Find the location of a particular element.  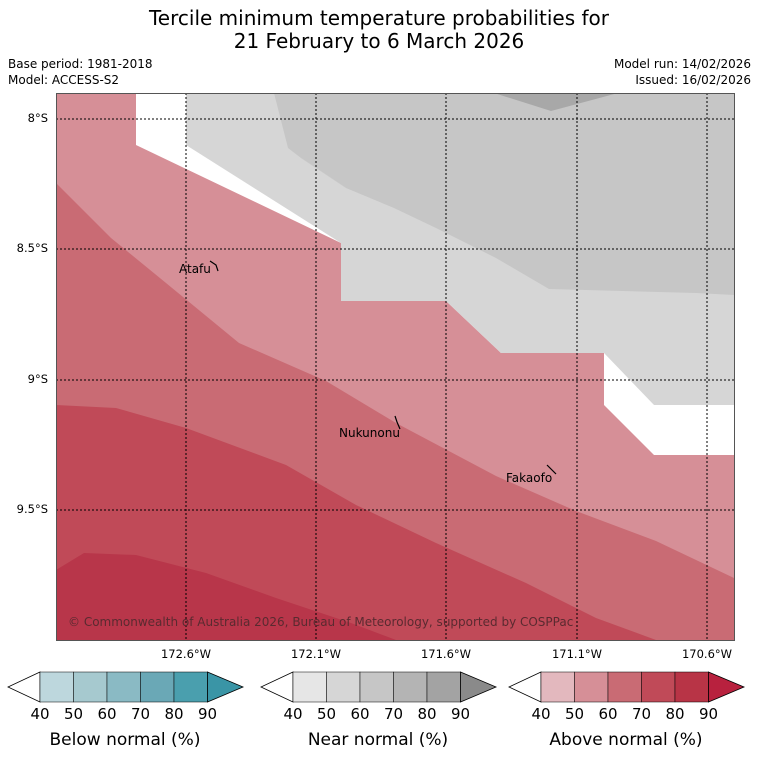

above-colorbar-tick: 90 is located at coordinates (708, 714).